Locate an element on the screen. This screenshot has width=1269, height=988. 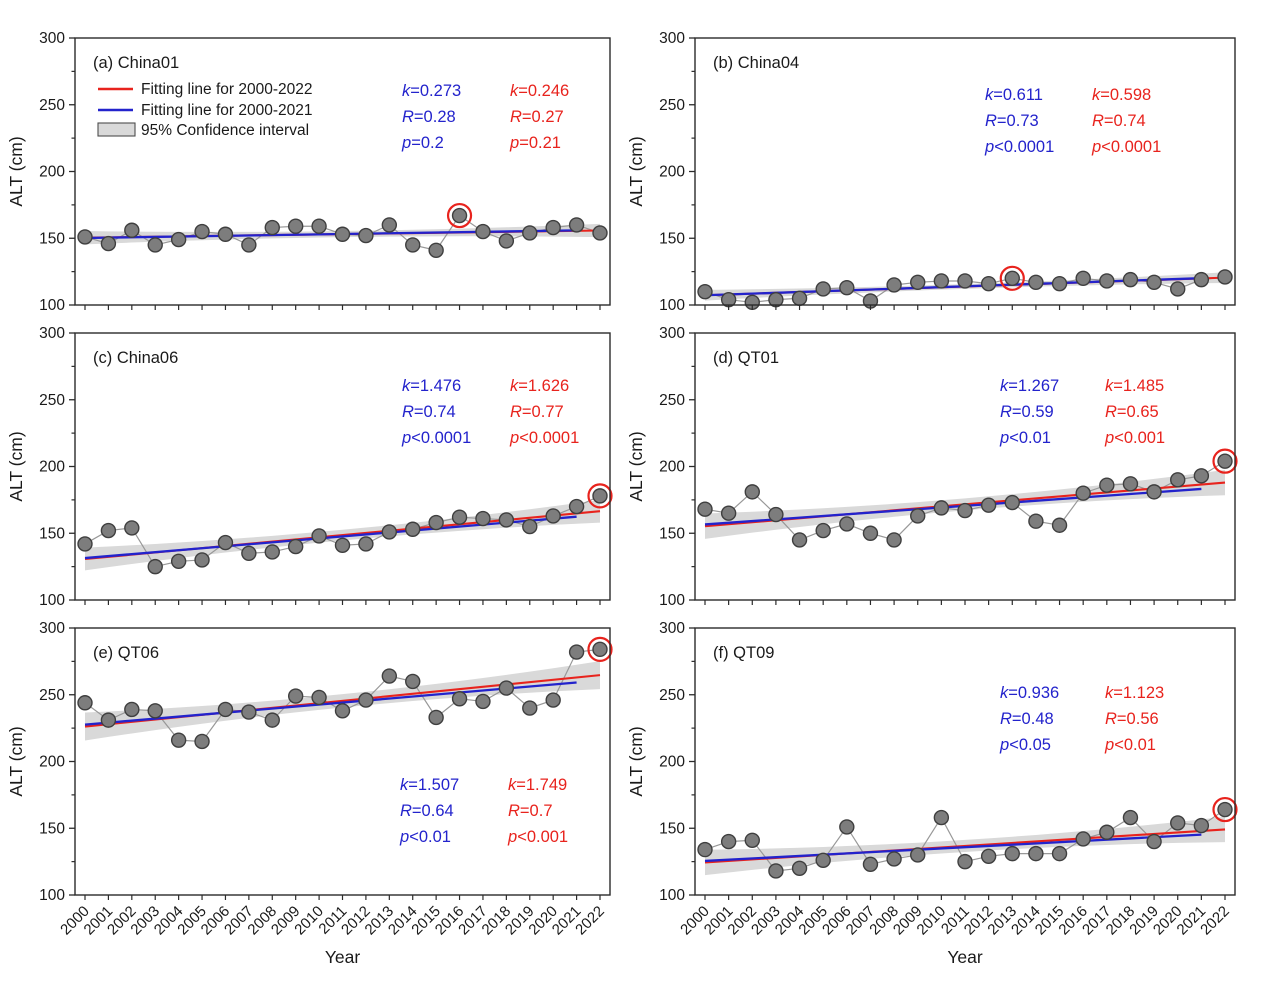
data-point-2013 is located at coordinates (389, 676).